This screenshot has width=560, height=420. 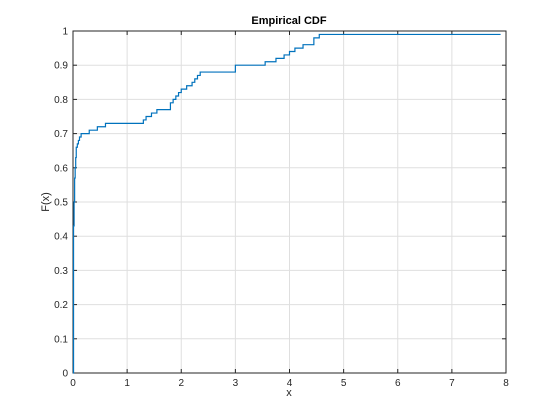 I want to click on chart-title: Empirical CDF, so click(x=288, y=21).